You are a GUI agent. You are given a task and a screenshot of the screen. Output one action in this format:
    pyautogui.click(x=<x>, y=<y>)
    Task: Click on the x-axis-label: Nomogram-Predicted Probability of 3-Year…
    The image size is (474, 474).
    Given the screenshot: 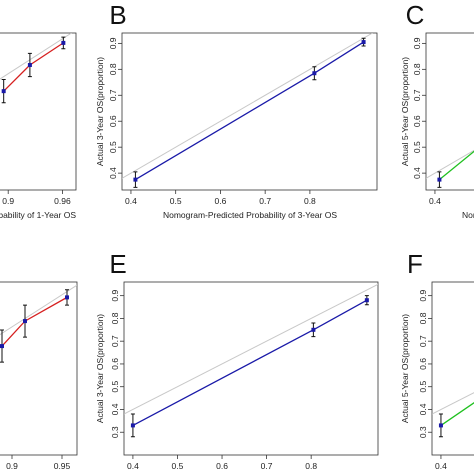 What is the action you would take?
    pyautogui.click(x=250, y=215)
    